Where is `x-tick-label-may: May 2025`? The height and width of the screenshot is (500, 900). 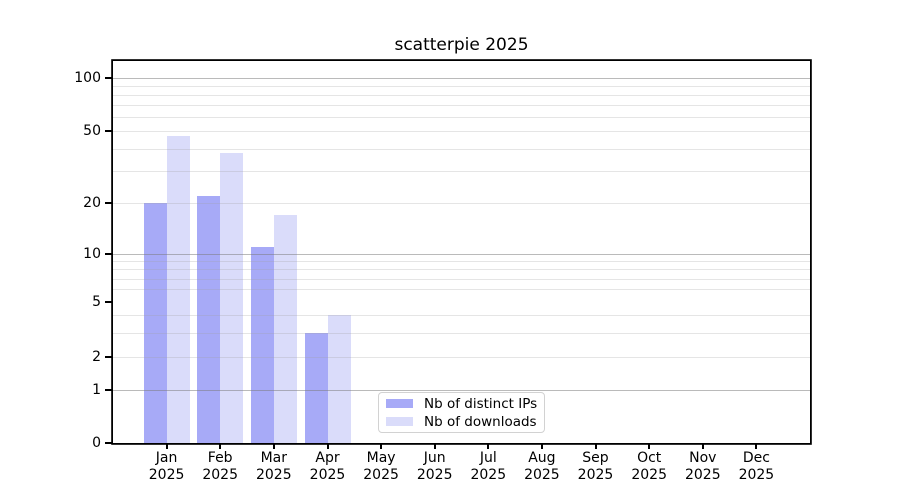 x-tick-label-may: May 2025 is located at coordinates (381, 466).